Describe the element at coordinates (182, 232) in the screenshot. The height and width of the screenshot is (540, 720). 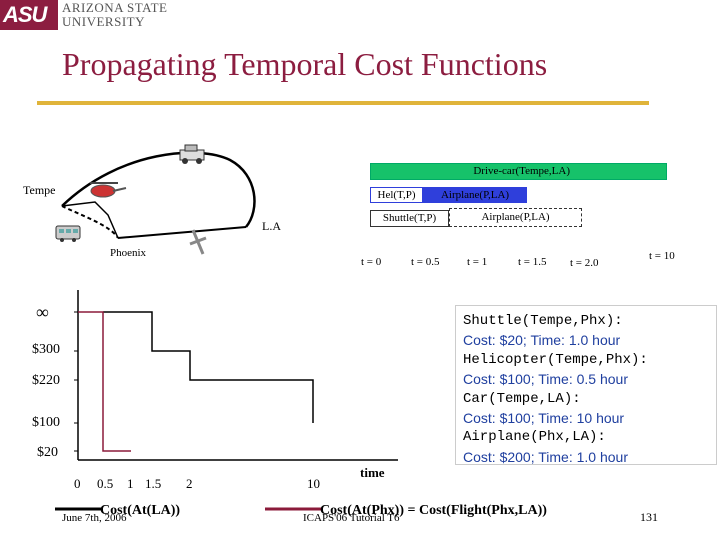
I see `flight-route-line` at that location.